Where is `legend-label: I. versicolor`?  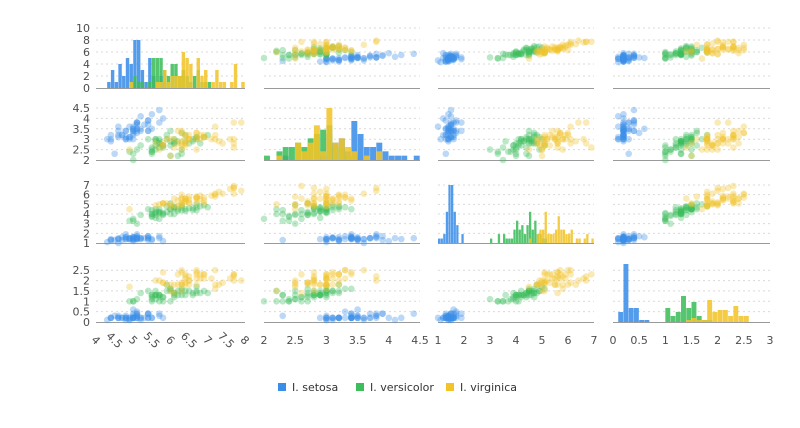
legend-label: I. versicolor is located at coordinates (402, 387).